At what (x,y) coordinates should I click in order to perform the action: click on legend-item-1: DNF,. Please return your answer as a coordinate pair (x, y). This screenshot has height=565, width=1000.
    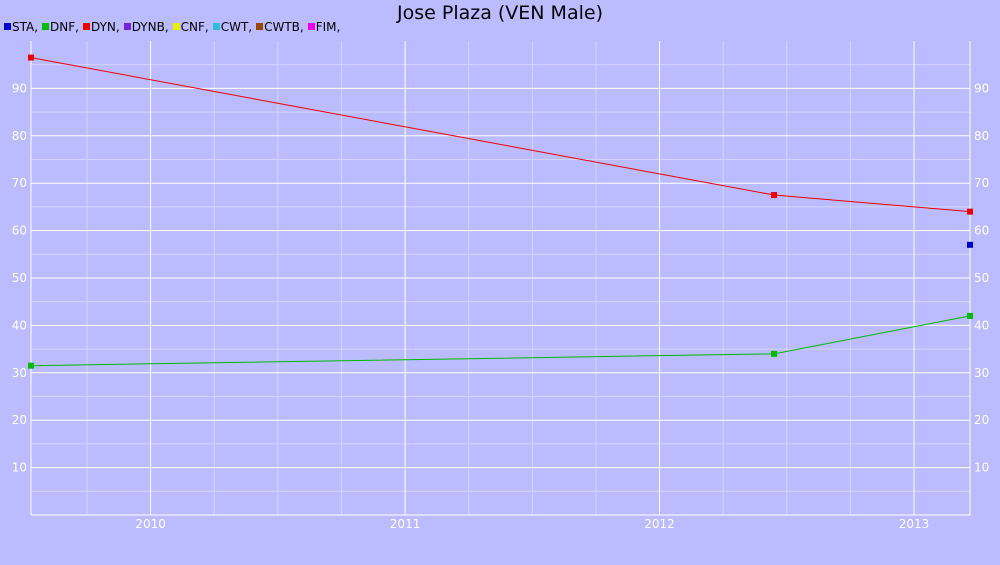
    Looking at the image, I should click on (60, 27).